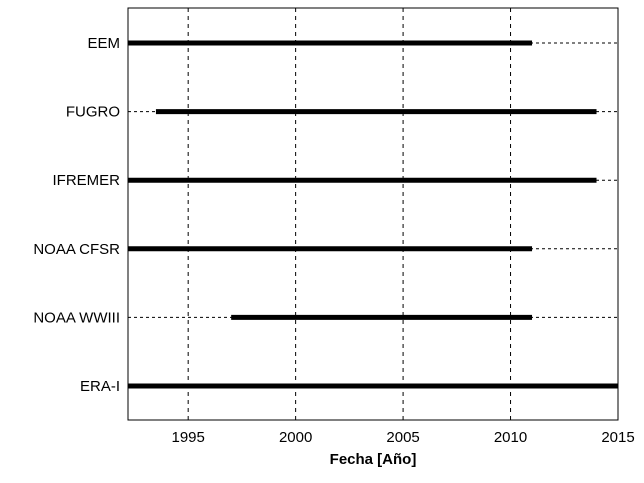 This screenshot has height=483, width=644. Describe the element at coordinates (187, 437) in the screenshot. I see `x-tick-label: 1995` at that location.